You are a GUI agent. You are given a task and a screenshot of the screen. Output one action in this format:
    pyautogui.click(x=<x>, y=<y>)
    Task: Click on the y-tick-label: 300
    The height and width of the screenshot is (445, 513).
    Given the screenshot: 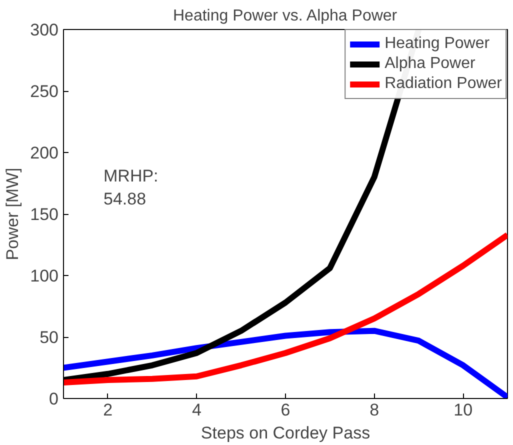 What is the action you would take?
    pyautogui.click(x=44, y=30)
    